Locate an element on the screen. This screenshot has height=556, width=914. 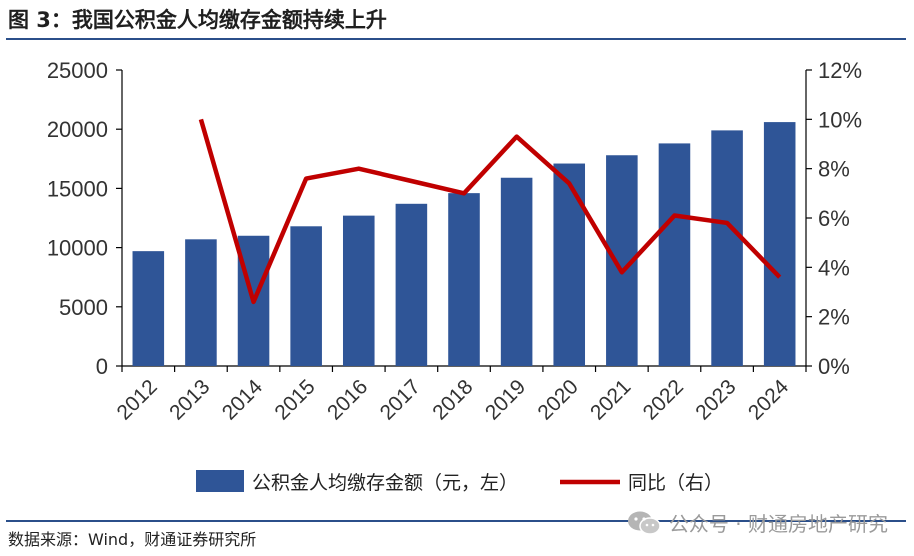
y-right-tick-label: 2% is located at coordinates (834, 317).